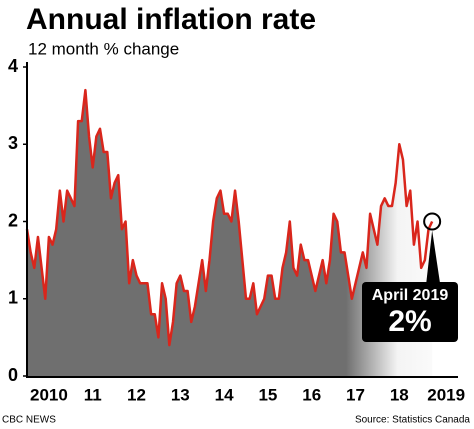 The width and height of the screenshot is (474, 429). Describe the element at coordinates (432, 221) in the screenshot. I see `highlight-marker` at that location.